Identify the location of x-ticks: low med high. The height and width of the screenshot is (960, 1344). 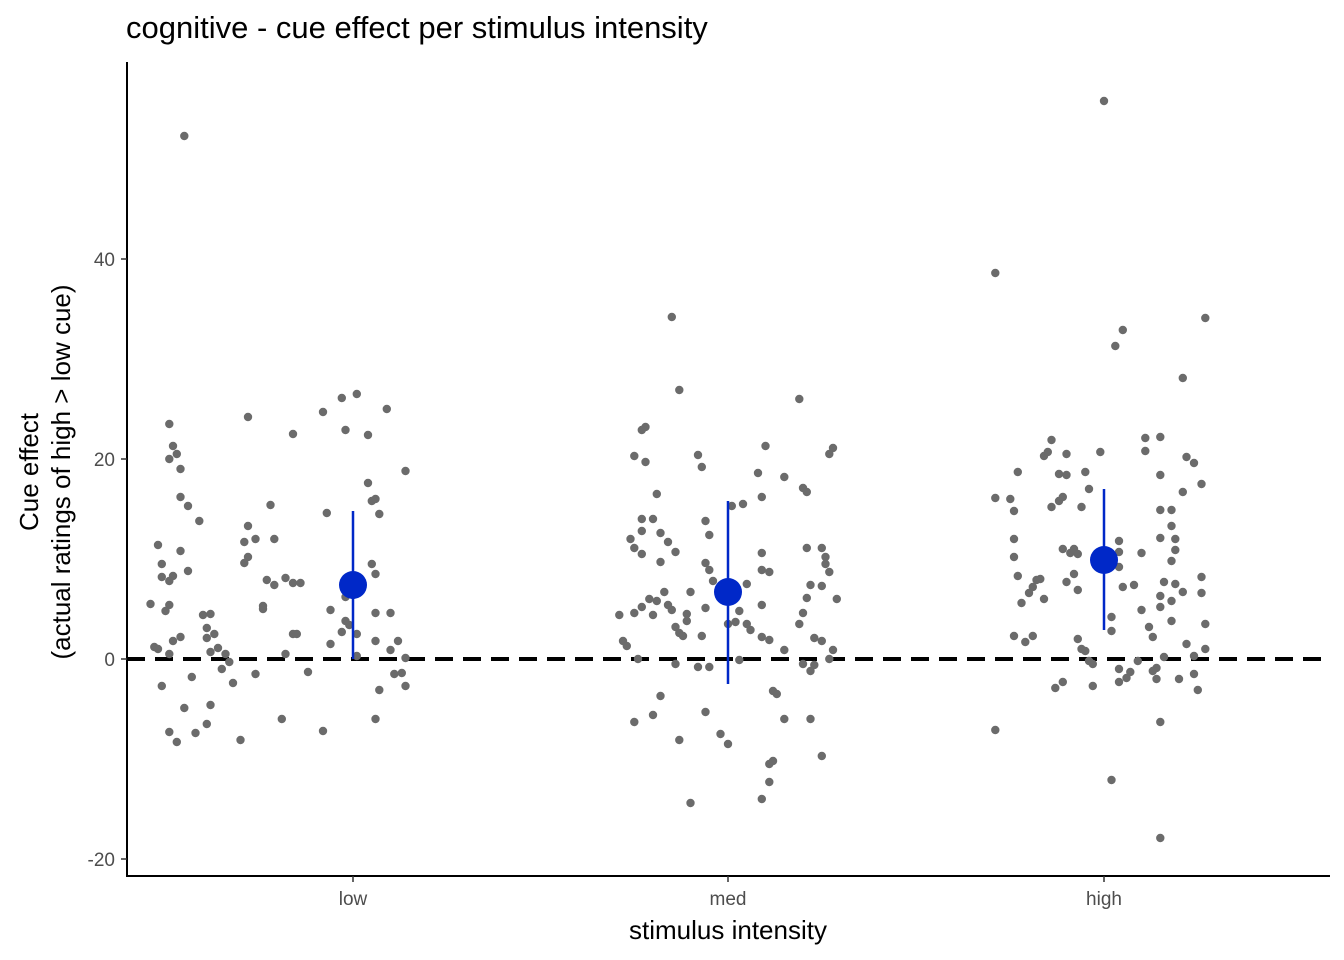
(730, 893).